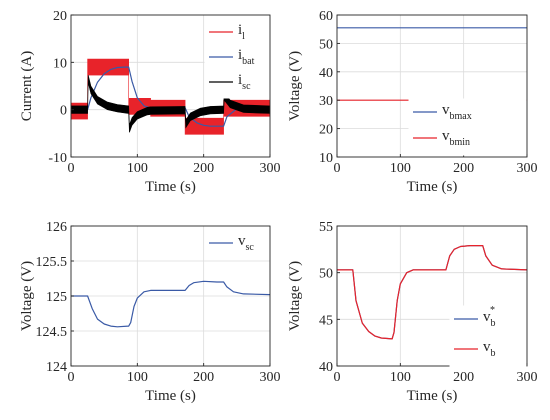 This screenshot has height=420, width=550. What do you see at coordinates (27, 86) in the screenshot?
I see `y-axis-label: Current (A)` at bounding box center [27, 86].